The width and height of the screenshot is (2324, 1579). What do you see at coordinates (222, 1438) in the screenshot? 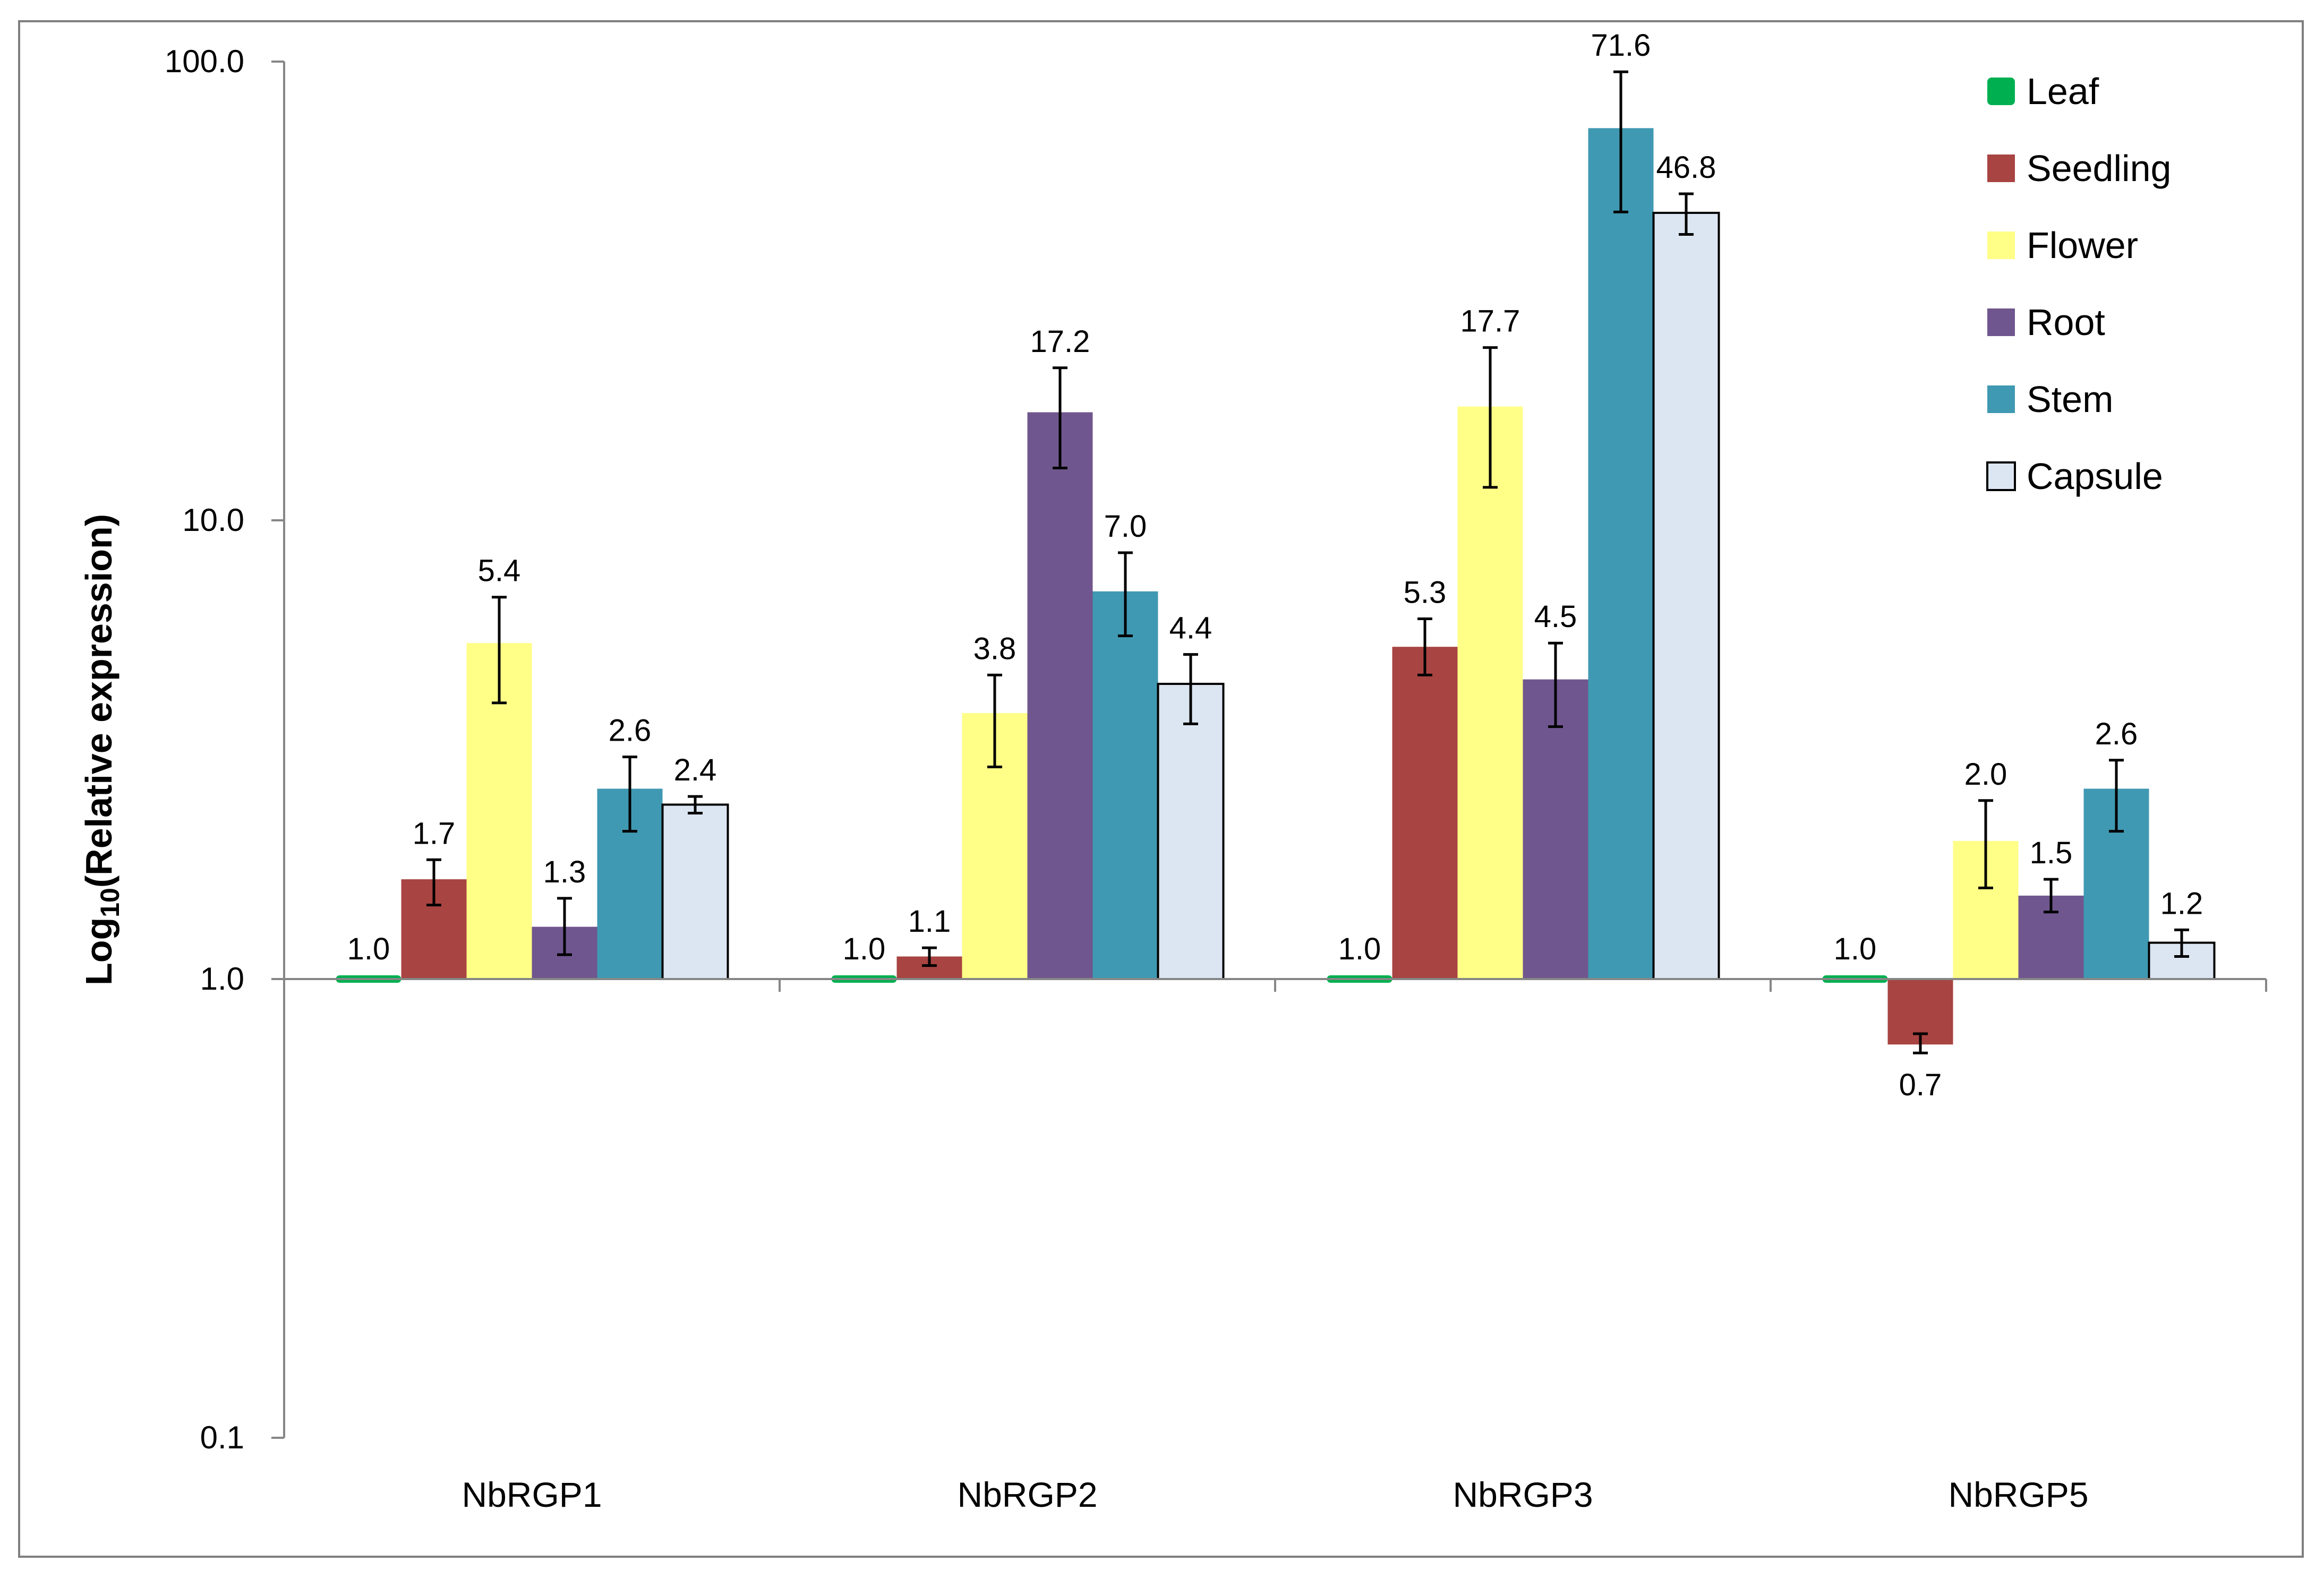
I see `y-tick-label: 0.1` at bounding box center [222, 1438].